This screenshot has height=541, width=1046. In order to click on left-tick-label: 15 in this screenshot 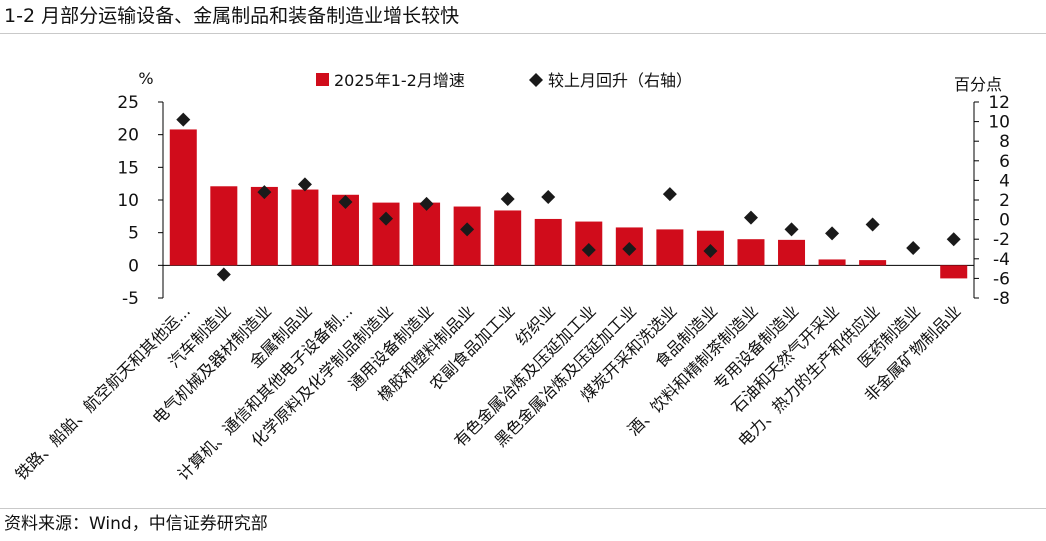, I will do `click(128, 168)`.